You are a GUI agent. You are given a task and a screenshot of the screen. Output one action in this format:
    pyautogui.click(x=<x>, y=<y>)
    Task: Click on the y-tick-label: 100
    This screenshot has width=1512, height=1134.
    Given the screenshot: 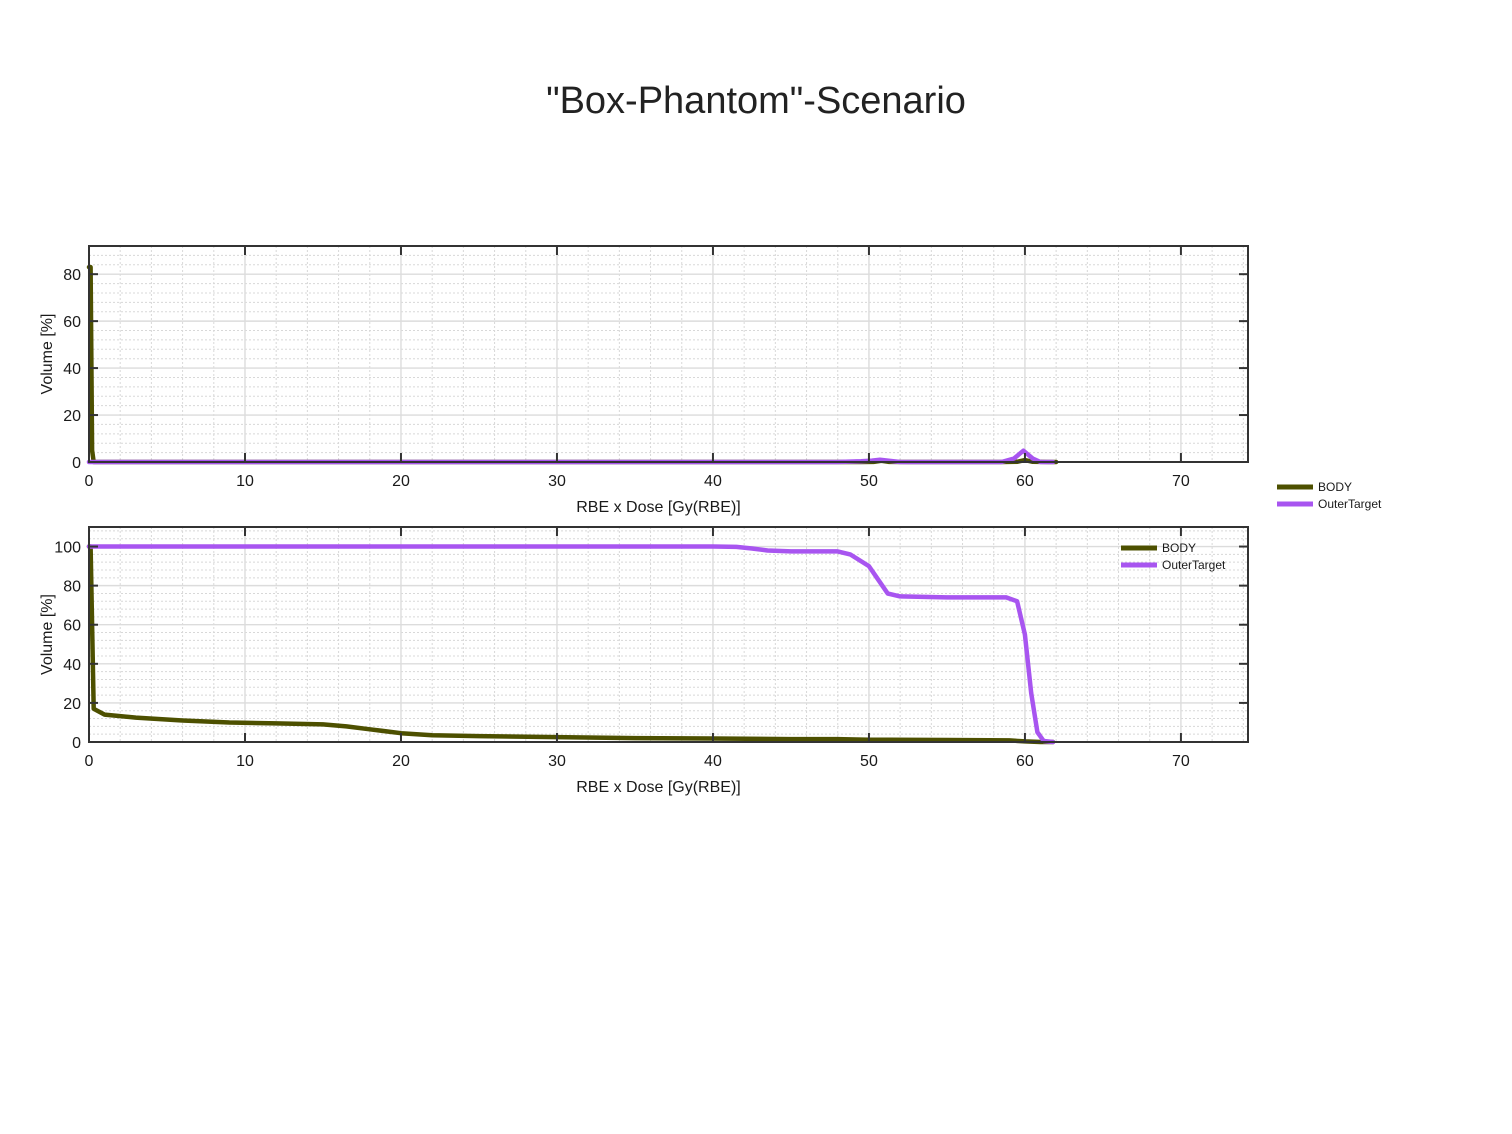 What is the action you would take?
    pyautogui.click(x=67, y=548)
    